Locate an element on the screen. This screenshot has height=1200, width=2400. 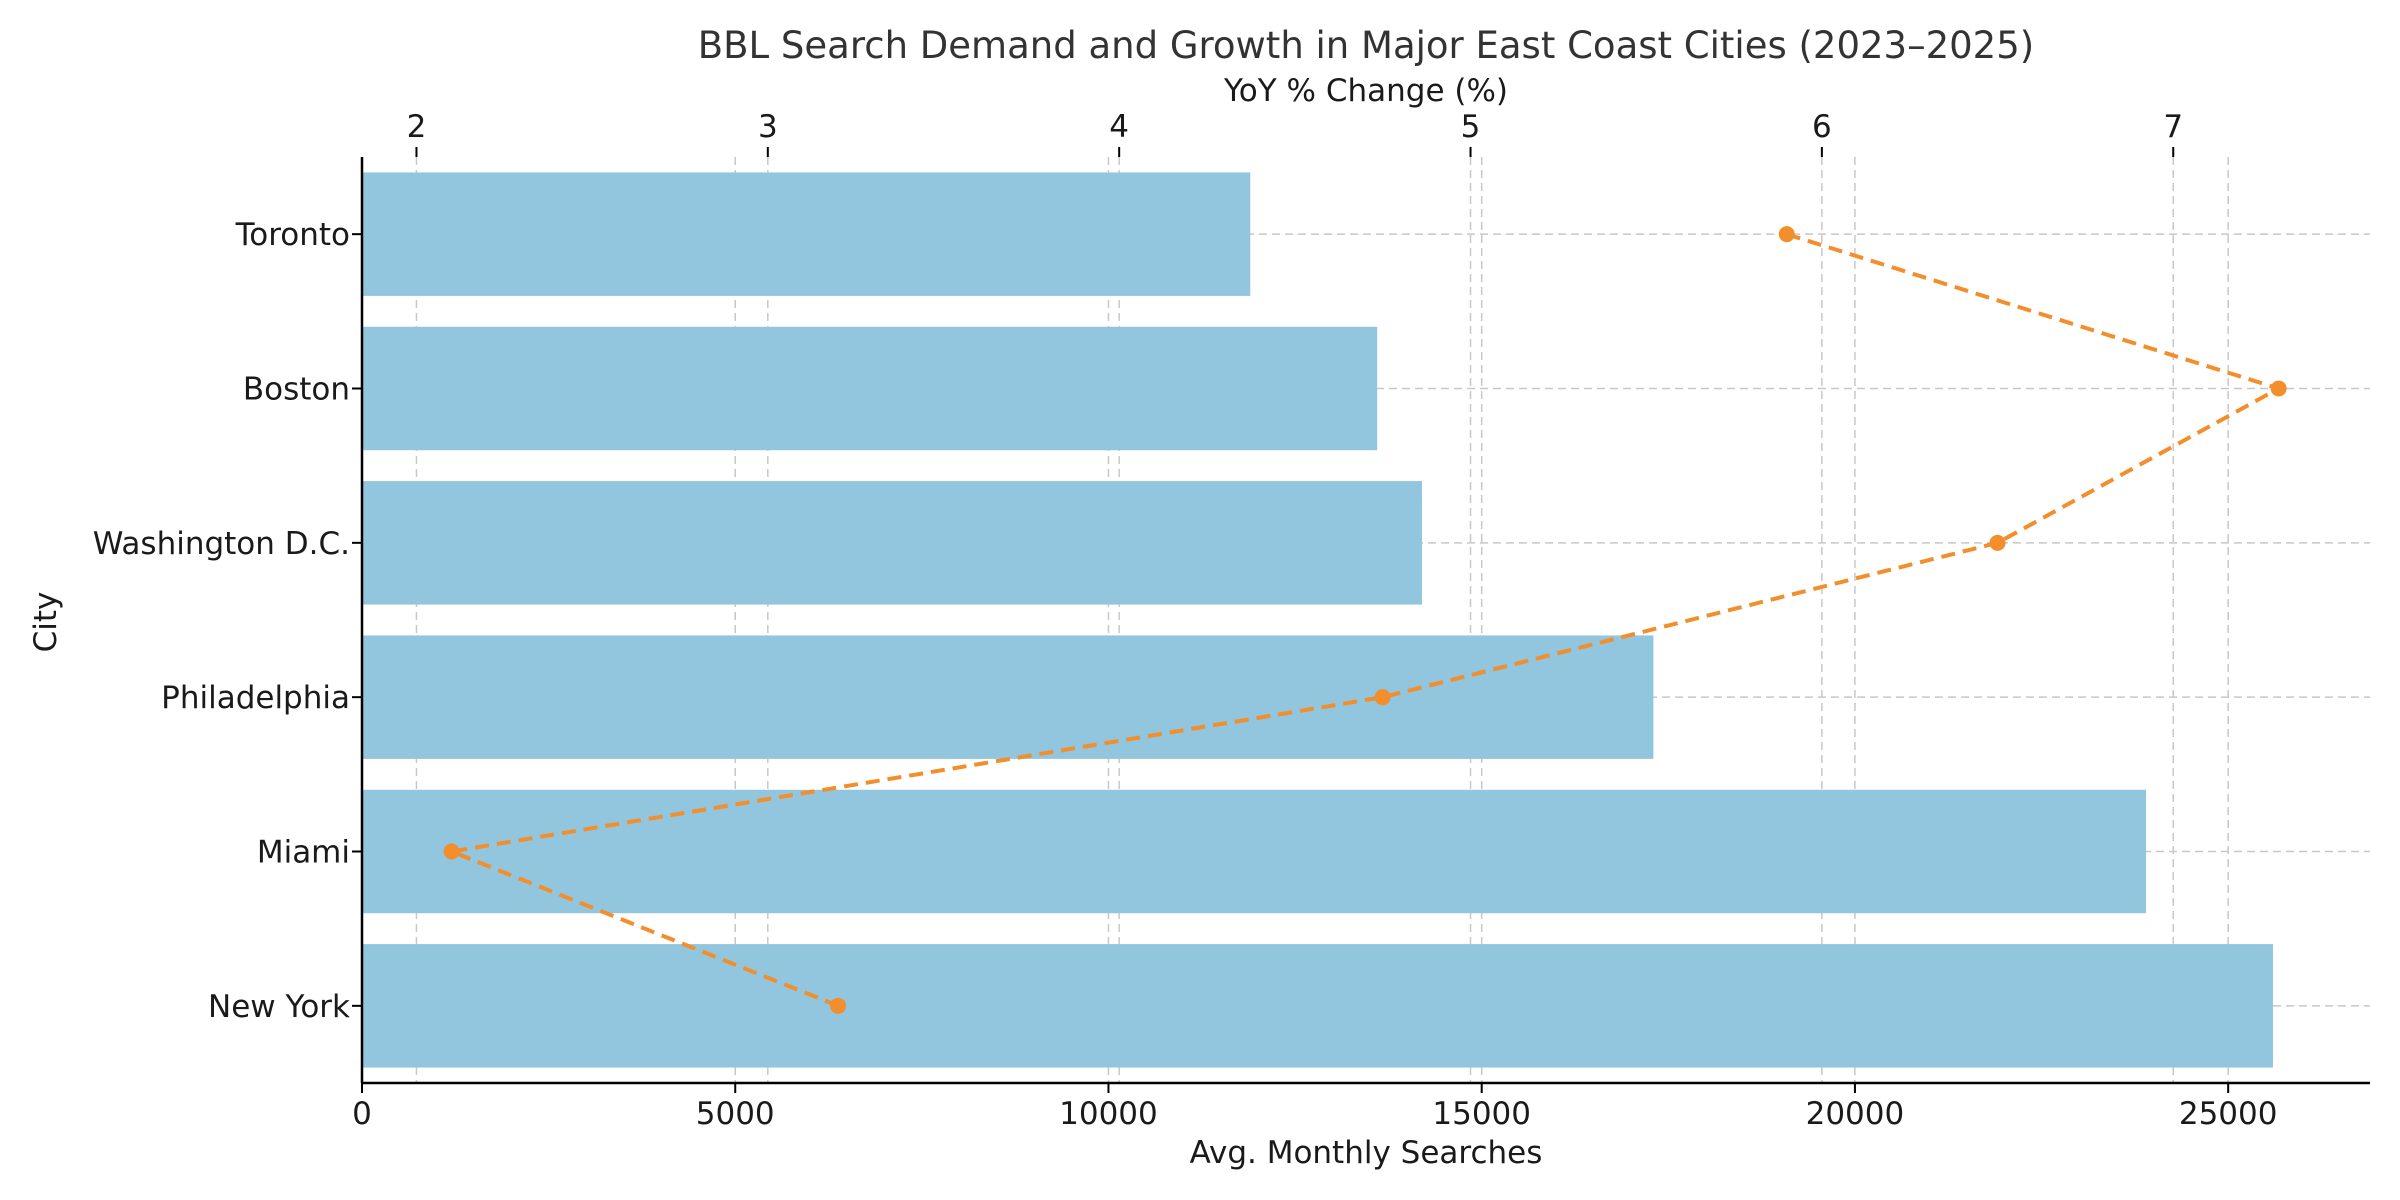
bottom-tick-label: 15000 is located at coordinates (1481, 1114).